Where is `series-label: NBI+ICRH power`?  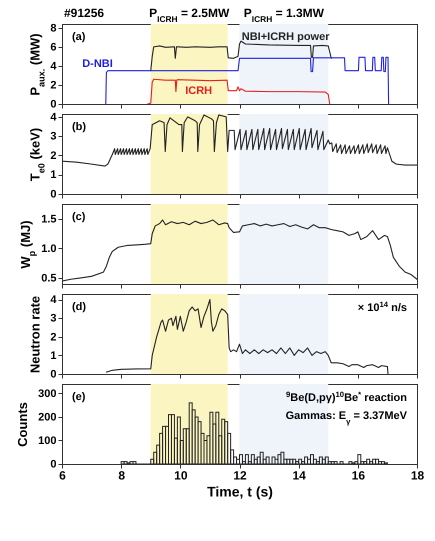 series-label: NBI+ICRH power is located at coordinates (286, 36).